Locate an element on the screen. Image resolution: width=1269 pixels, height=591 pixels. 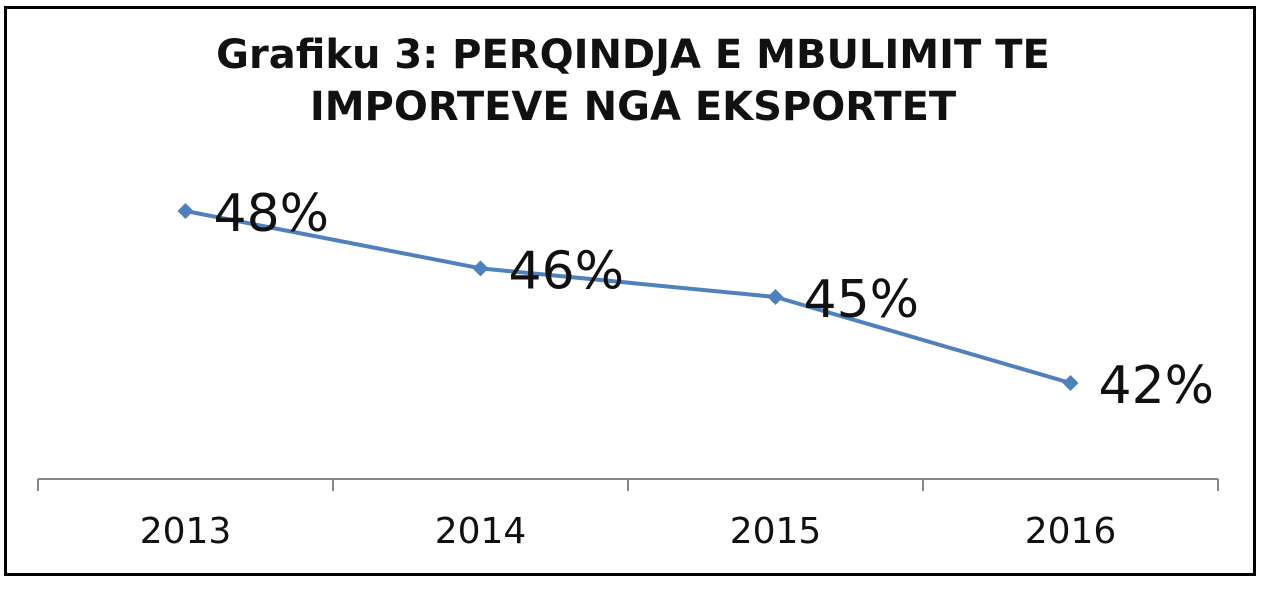
data-point-2013 is located at coordinates (185, 211).